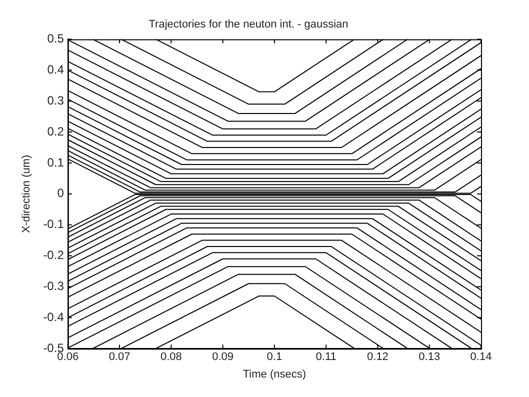  I want to click on y-tick-label: 0.3, so click(55, 100).